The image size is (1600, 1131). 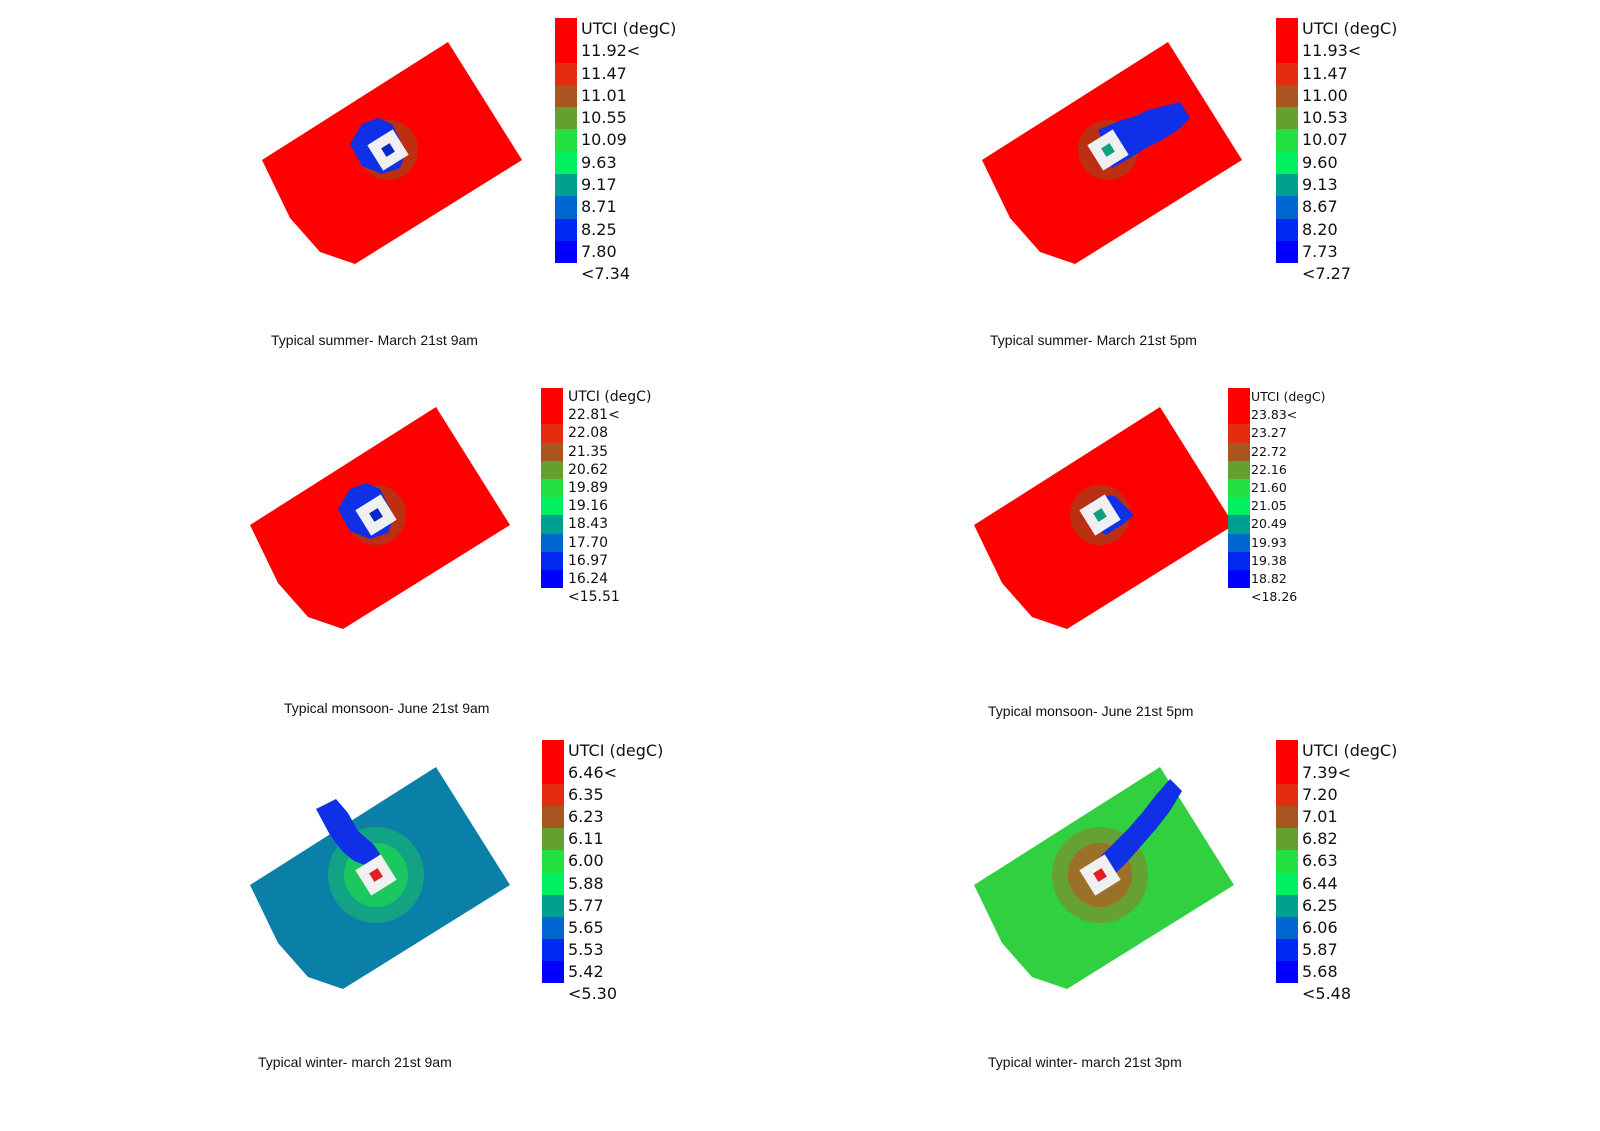 What do you see at coordinates (1320, 905) in the screenshot?
I see `legend-label: 6.25` at bounding box center [1320, 905].